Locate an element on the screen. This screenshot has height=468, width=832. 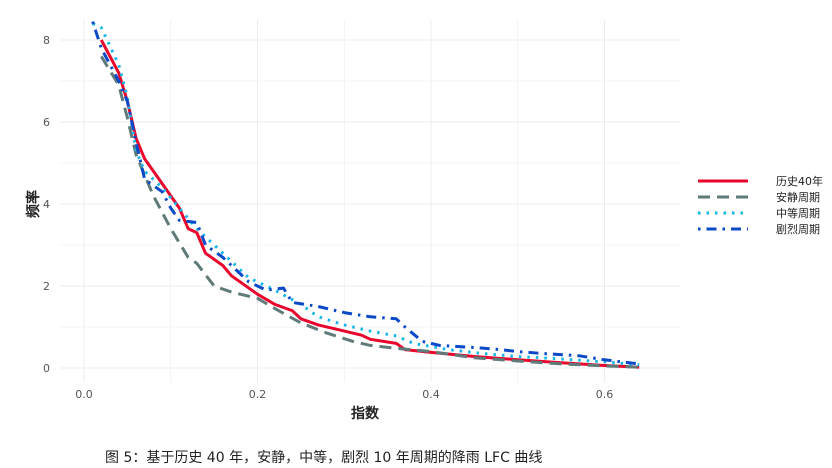
y-axis-label: 频率 is located at coordinates (33, 204).